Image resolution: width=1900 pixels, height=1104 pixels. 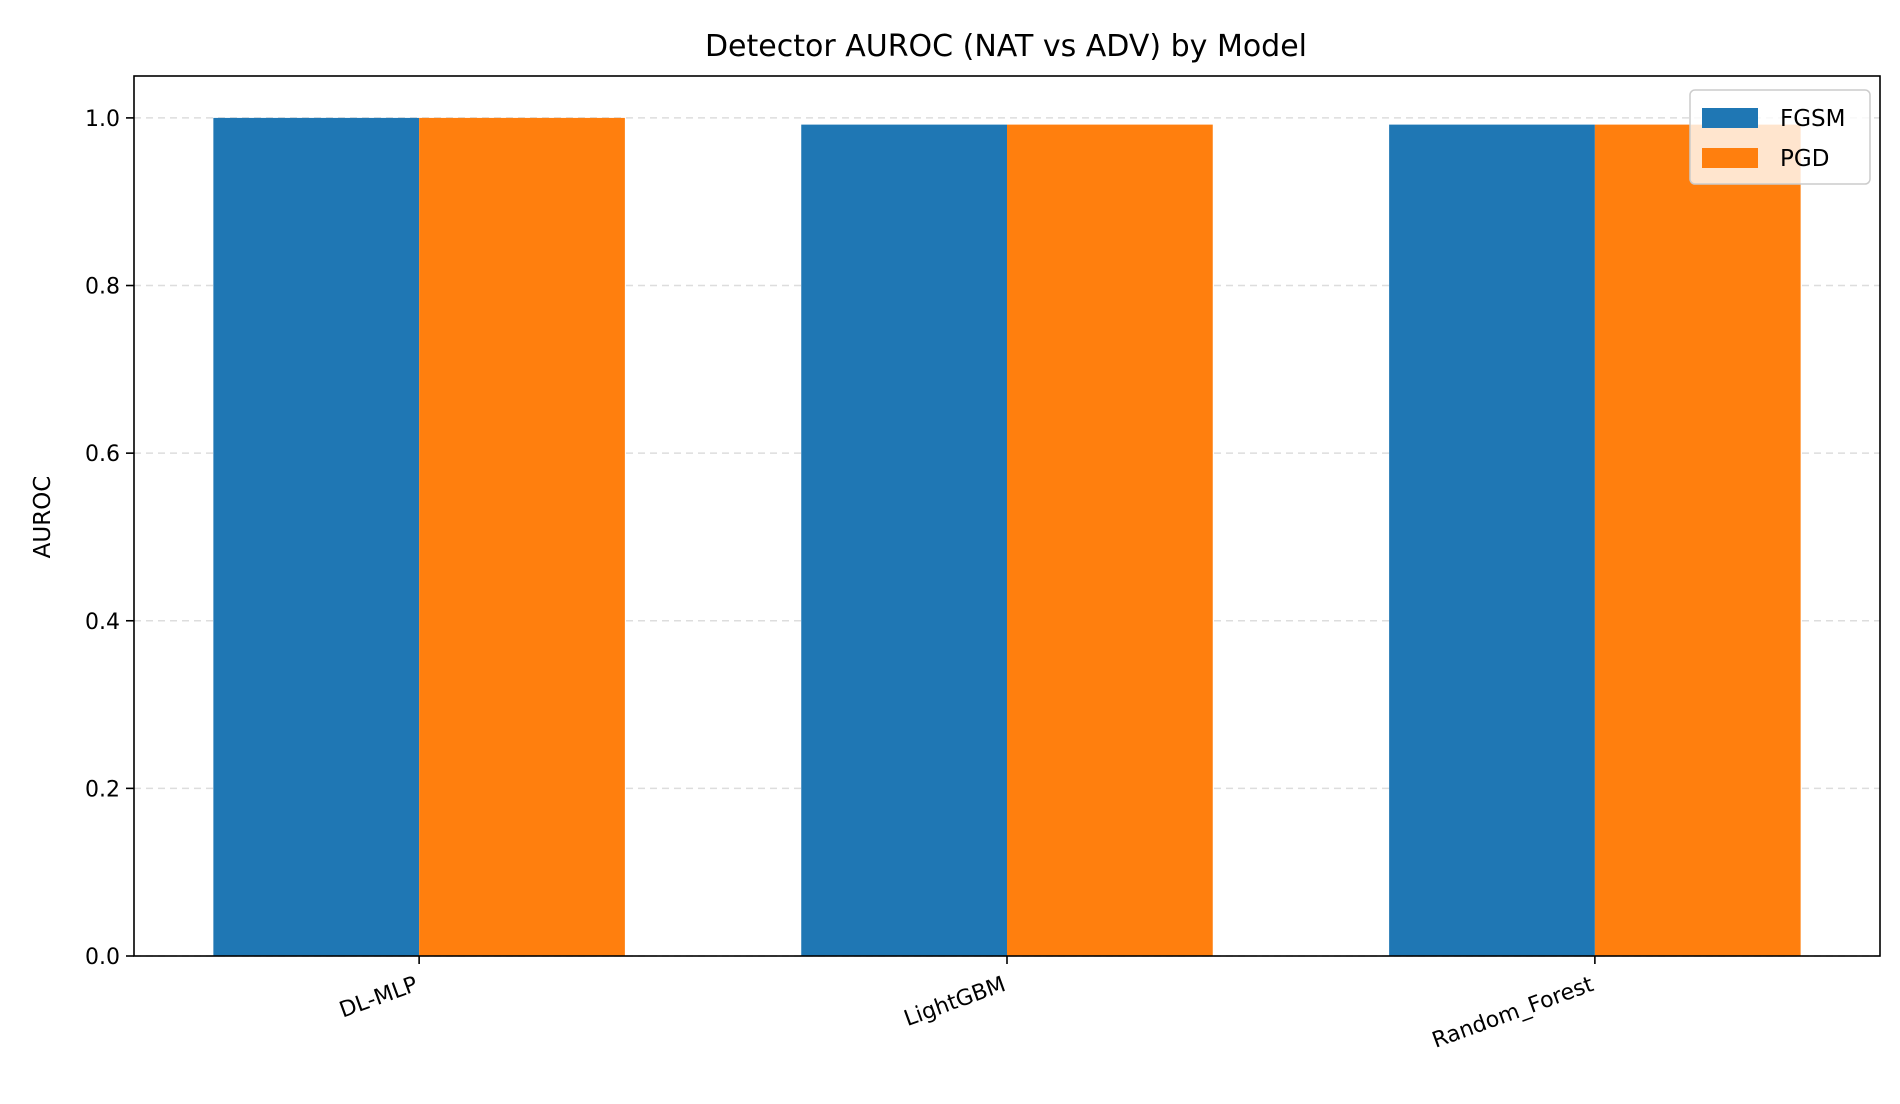 What do you see at coordinates (1813, 119) in the screenshot?
I see `legend-label-fgsm: FGSM` at bounding box center [1813, 119].